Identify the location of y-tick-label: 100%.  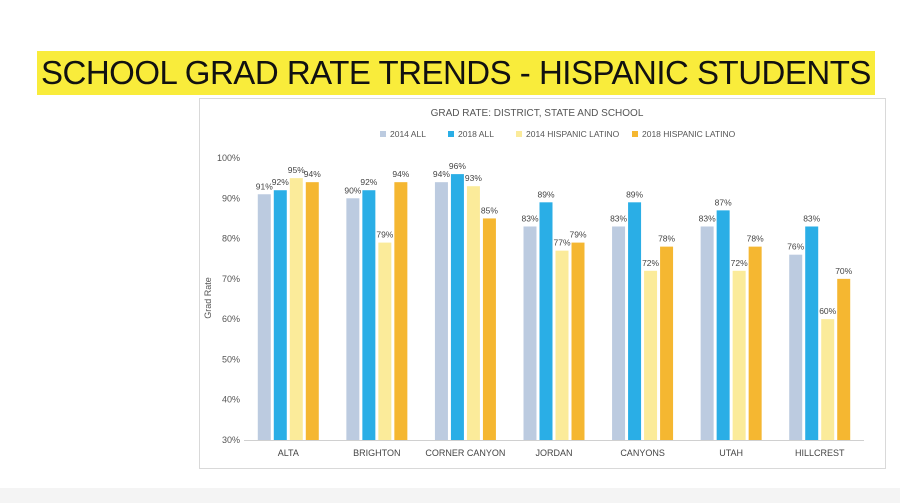
(228, 158).